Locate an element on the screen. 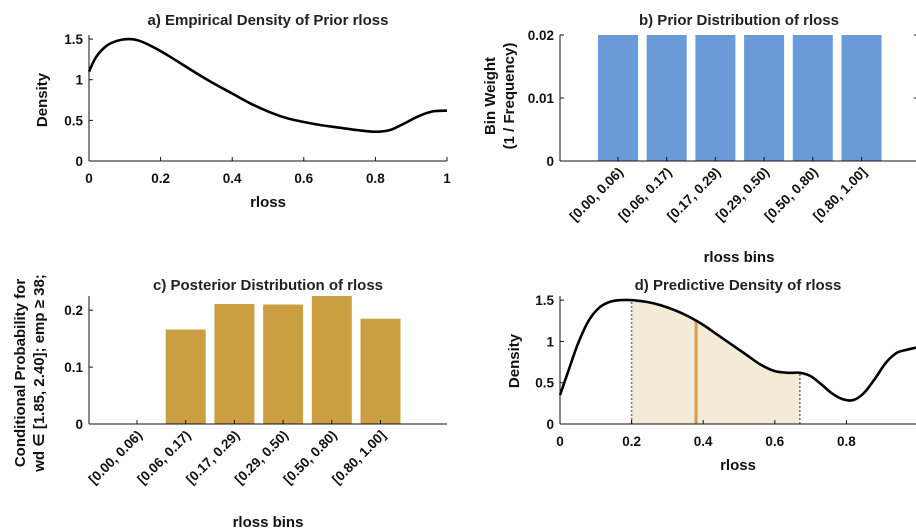  y-tick-label: 0.01 is located at coordinates (541, 98).